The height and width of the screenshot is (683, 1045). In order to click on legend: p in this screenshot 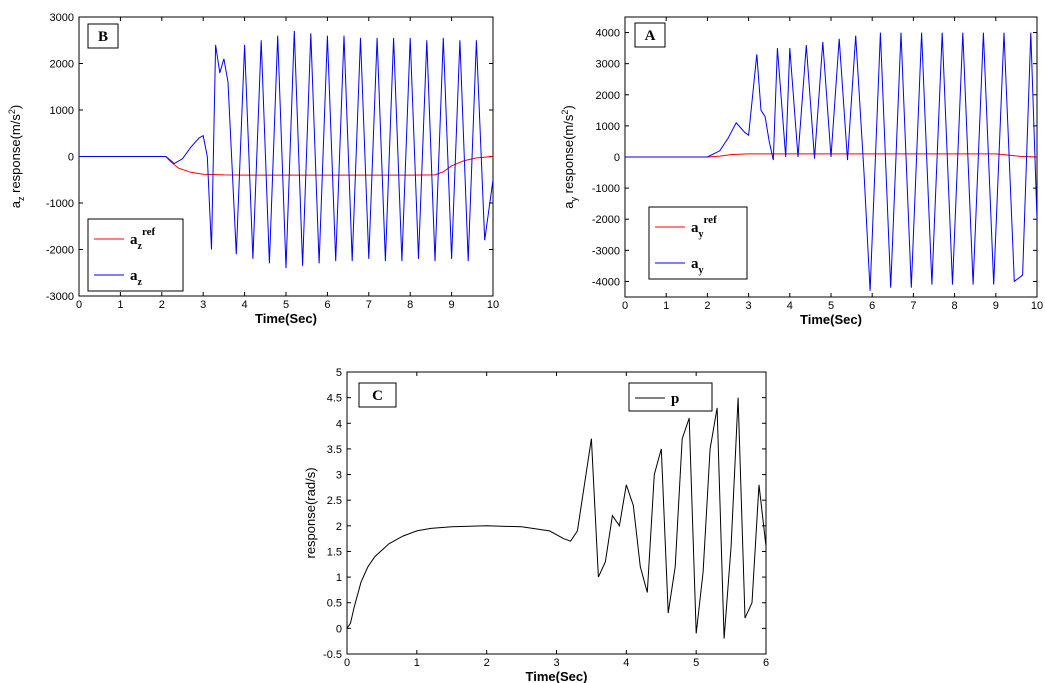, I will do `click(670, 397)`.